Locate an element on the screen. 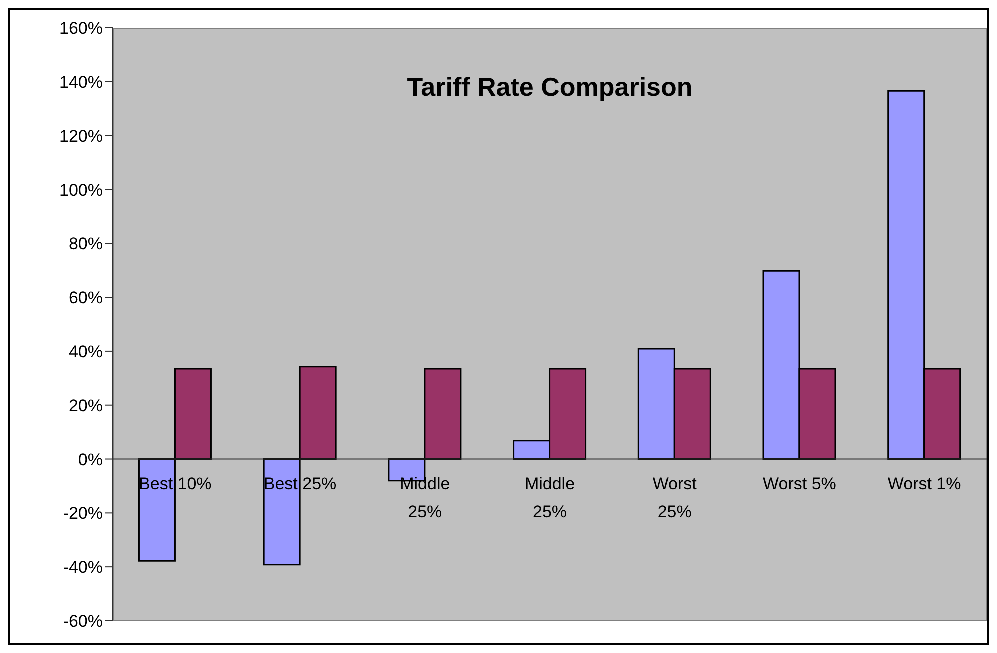  text: Tariff Rate Comparison is located at coordinates (550, 87).